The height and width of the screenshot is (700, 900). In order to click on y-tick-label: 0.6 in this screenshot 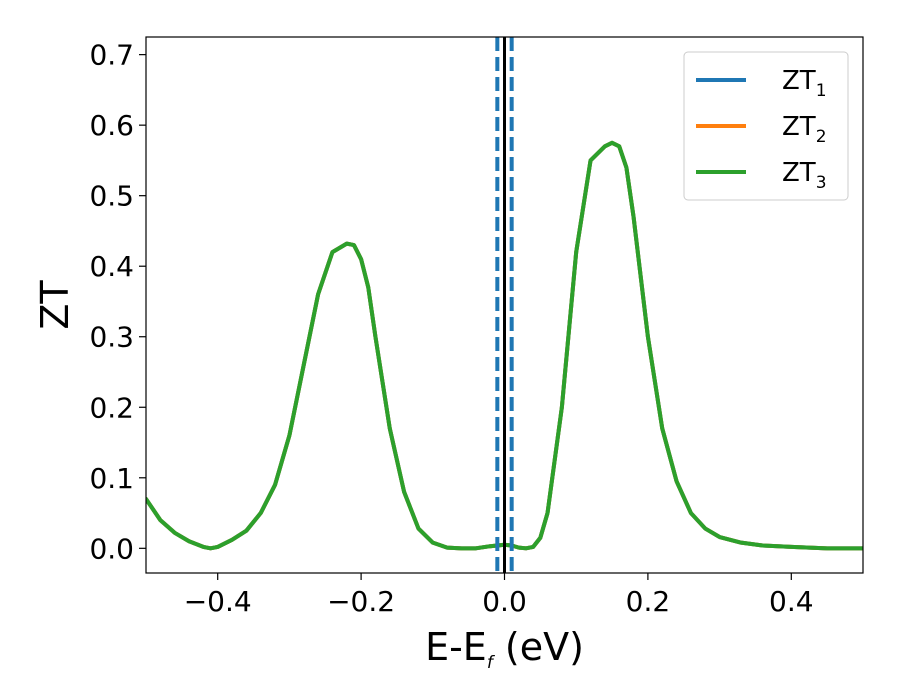, I will do `click(111, 125)`.